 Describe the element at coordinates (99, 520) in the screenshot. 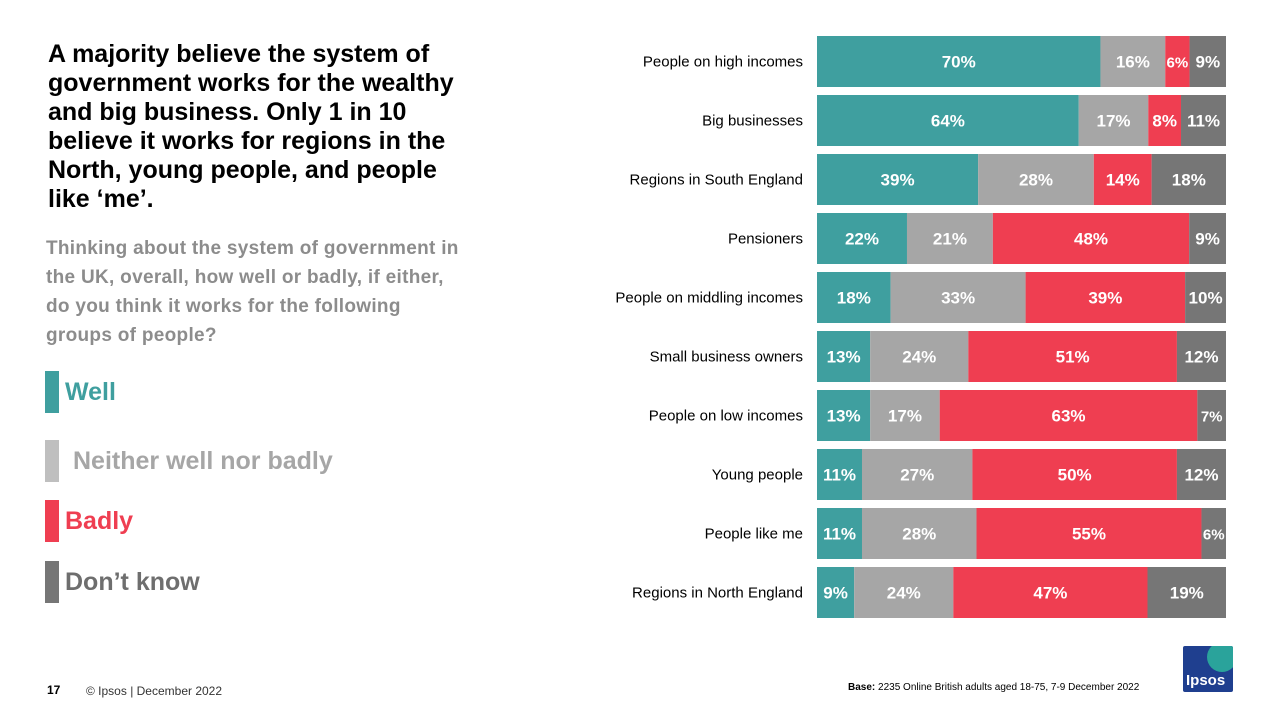

I see `legend-label-badly: Badly` at that location.